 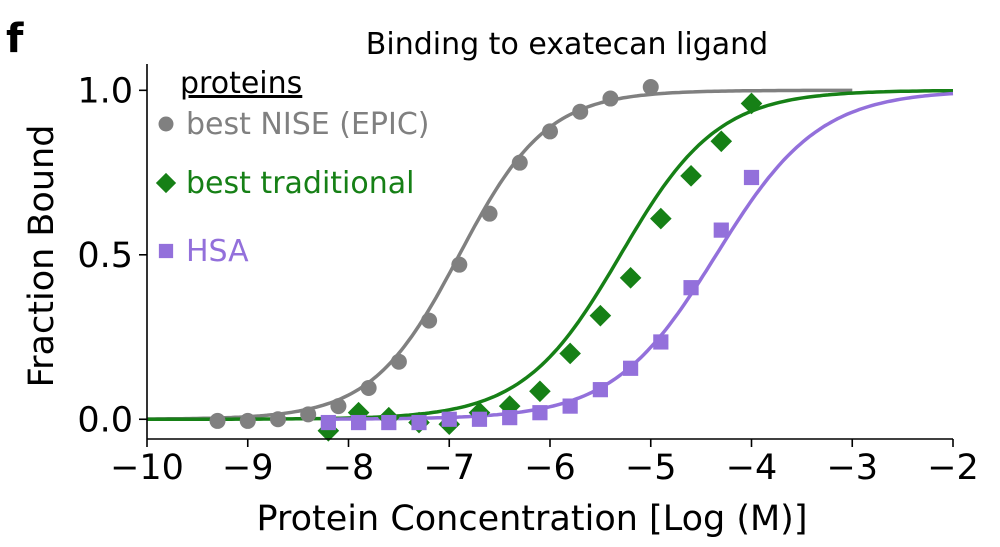 What do you see at coordinates (550, 468) in the screenshot?
I see `x-tick-label: −6` at bounding box center [550, 468].